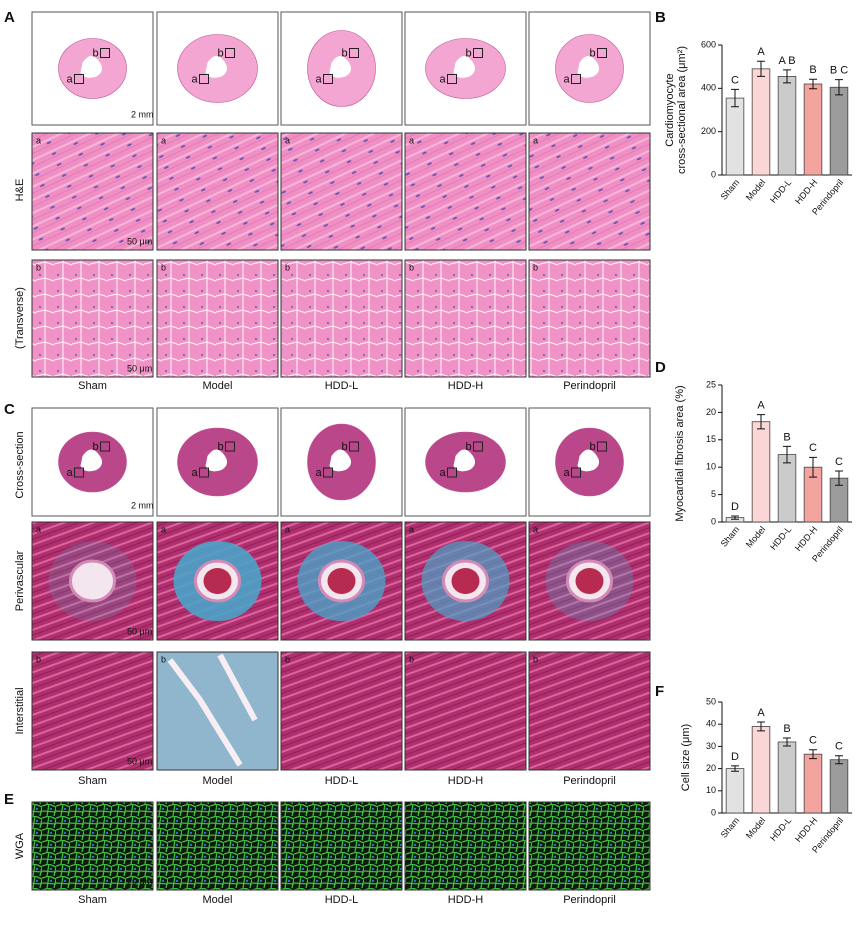  What do you see at coordinates (755, 189) in the screenshot?
I see `x-tick-label: Model` at bounding box center [755, 189].